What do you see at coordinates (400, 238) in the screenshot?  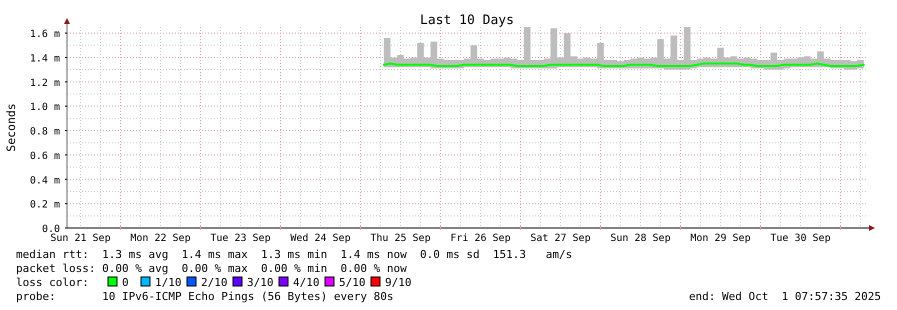 I see `x-tick-label: Thu 25 Sep` at bounding box center [400, 238].